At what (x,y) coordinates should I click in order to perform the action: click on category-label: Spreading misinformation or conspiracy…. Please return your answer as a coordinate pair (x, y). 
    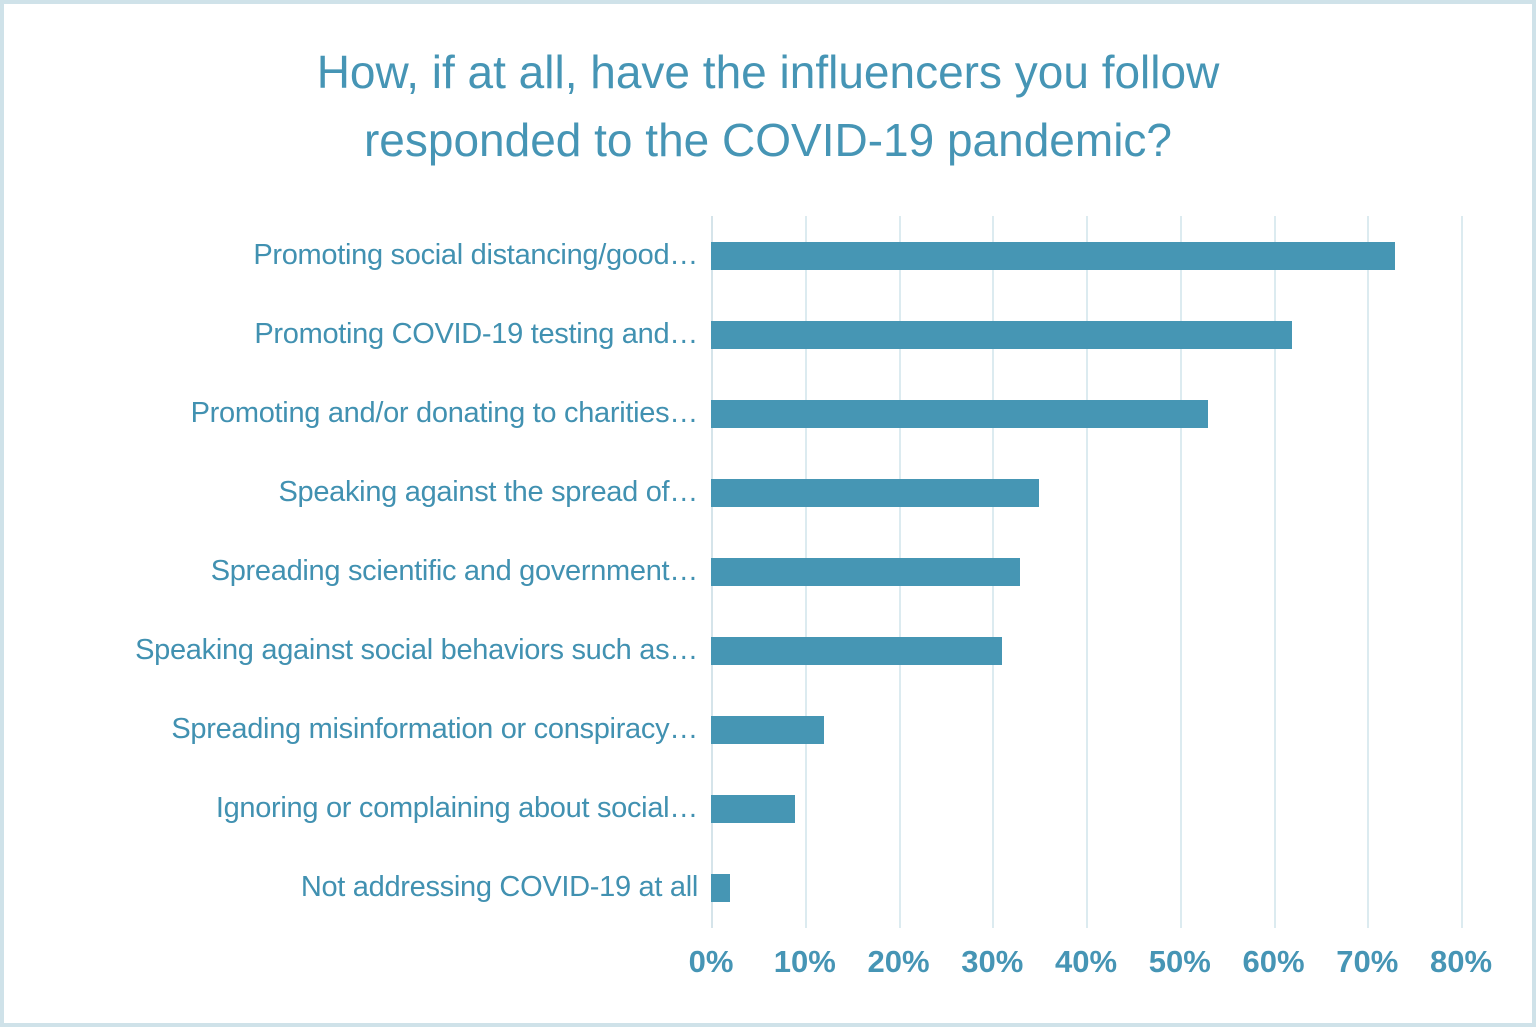
    Looking at the image, I should click on (434, 729).